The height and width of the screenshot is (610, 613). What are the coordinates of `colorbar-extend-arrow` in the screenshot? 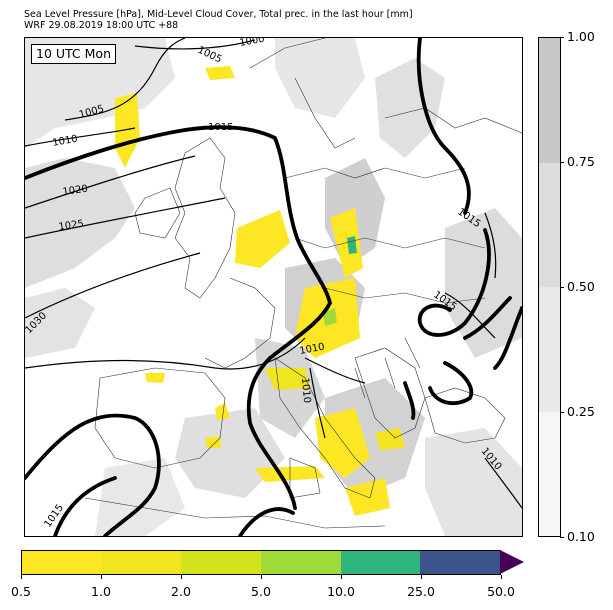 It's located at (512, 562).